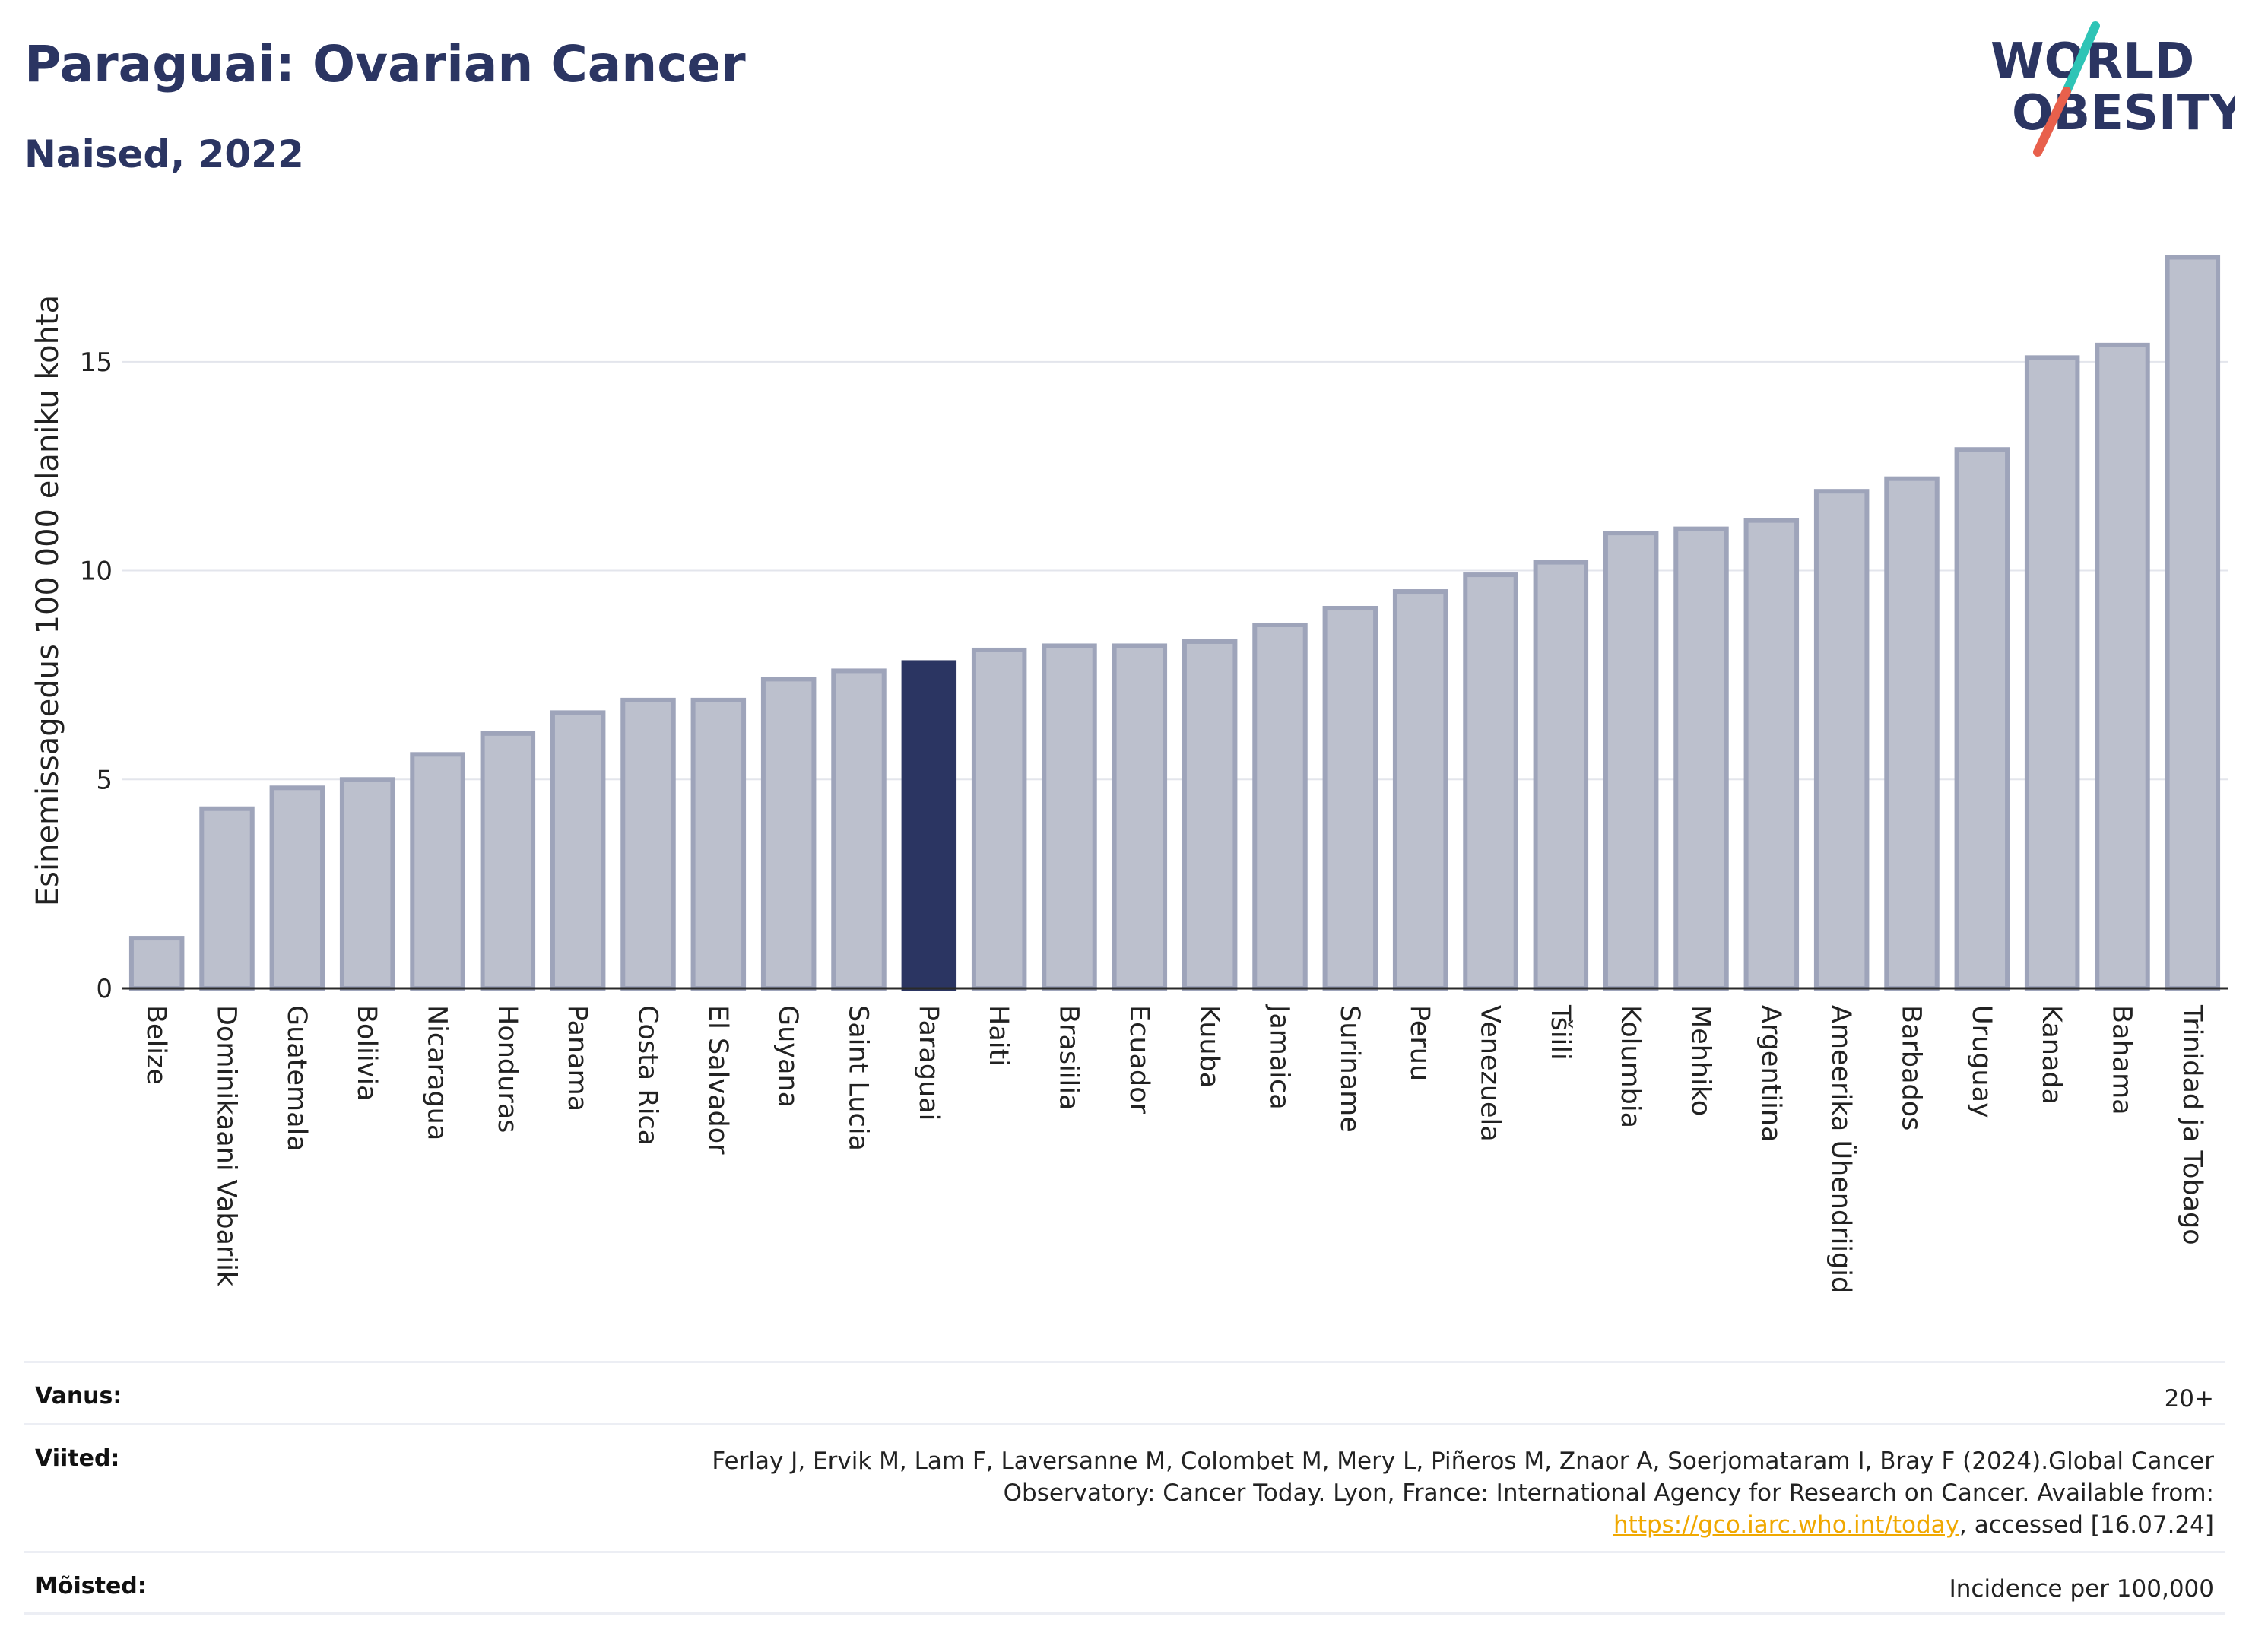 The height and width of the screenshot is (1652, 2249). I want to click on bar-trinidad-ja-tobago, so click(2193, 623).